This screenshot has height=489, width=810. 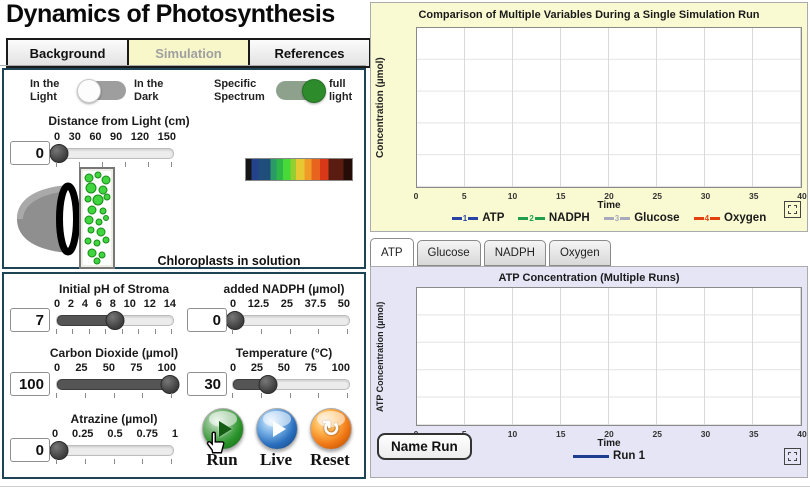 I want to click on ph-tick-labels: 0 2 4 6 8 10 12 14, so click(x=115, y=304).